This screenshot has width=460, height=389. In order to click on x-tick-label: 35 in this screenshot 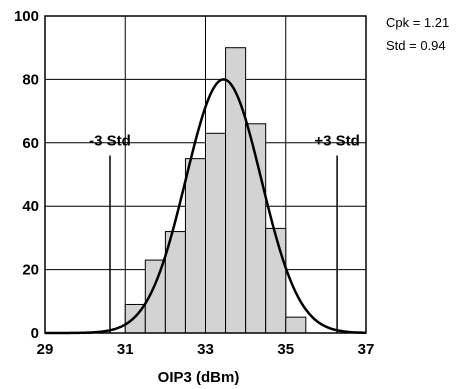, I will do `click(285, 349)`.